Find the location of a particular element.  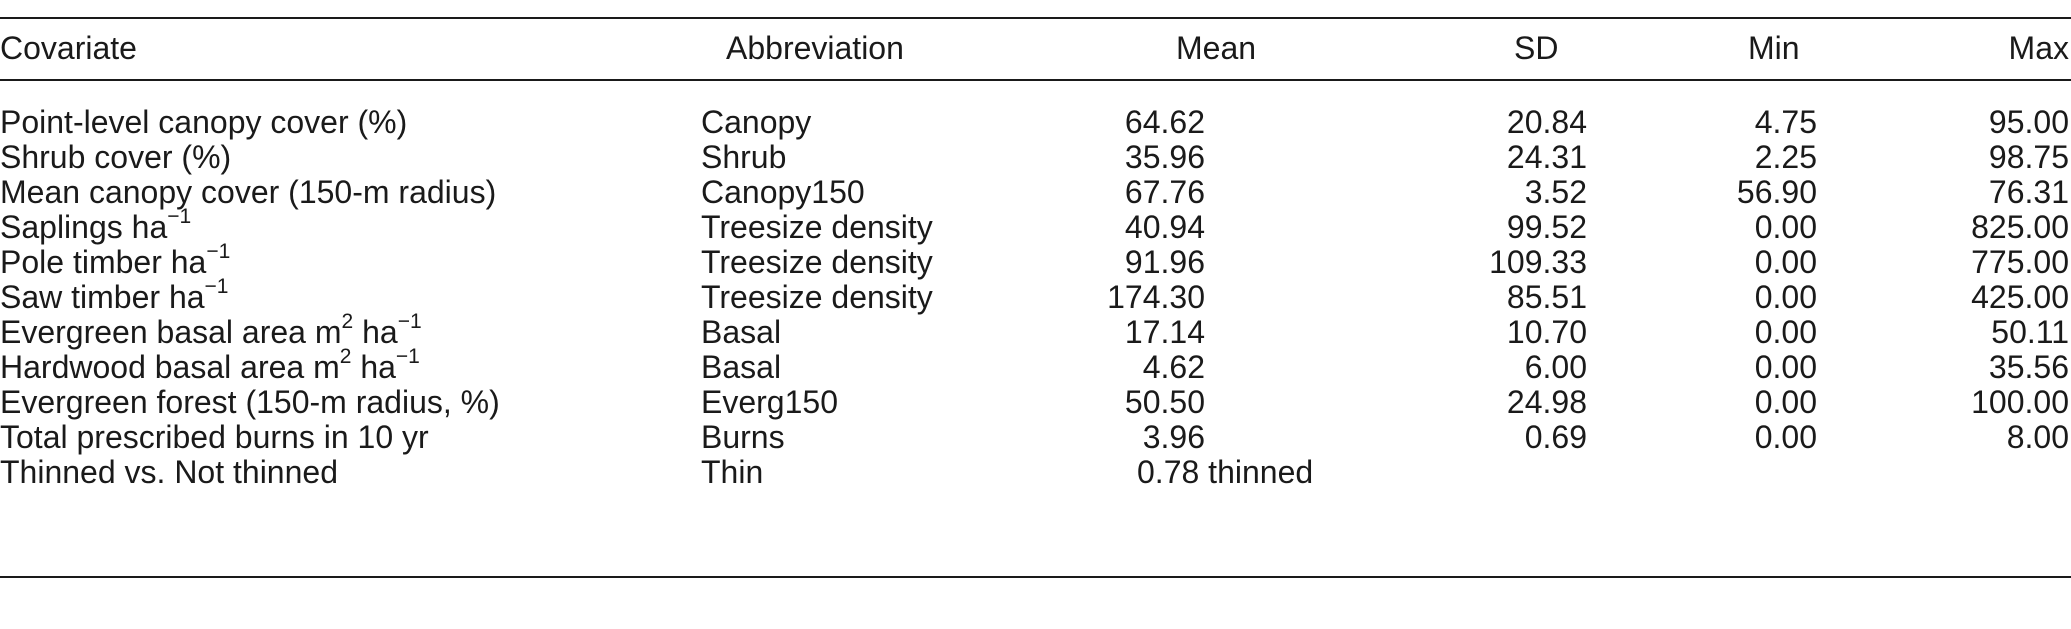

covariate-cell: Point-level canopy cover (%) is located at coordinates (203, 122).